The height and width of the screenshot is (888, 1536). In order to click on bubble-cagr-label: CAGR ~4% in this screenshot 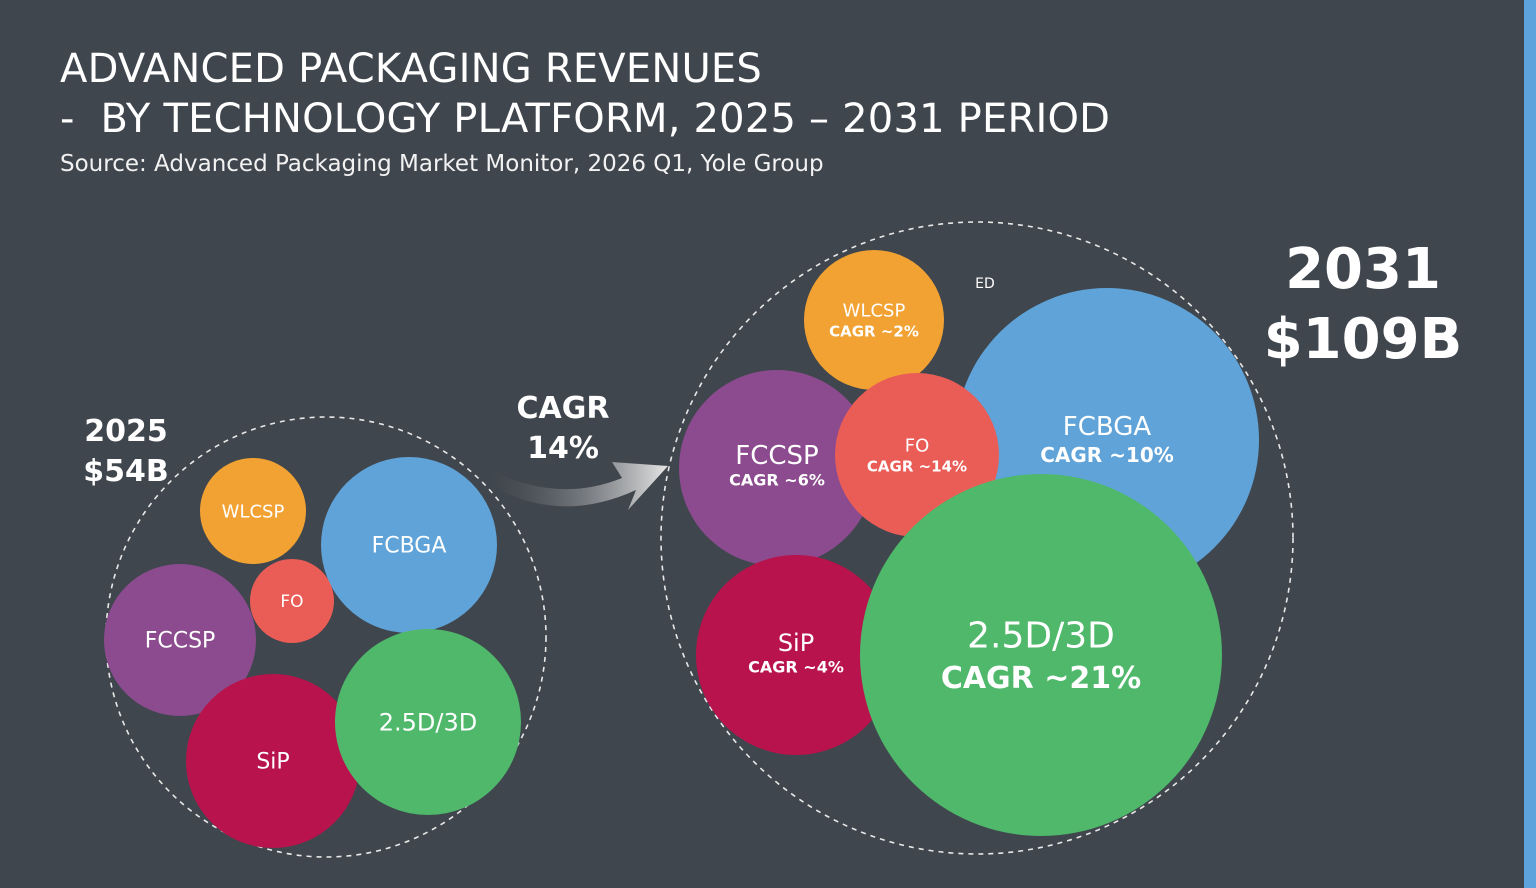, I will do `click(796, 667)`.